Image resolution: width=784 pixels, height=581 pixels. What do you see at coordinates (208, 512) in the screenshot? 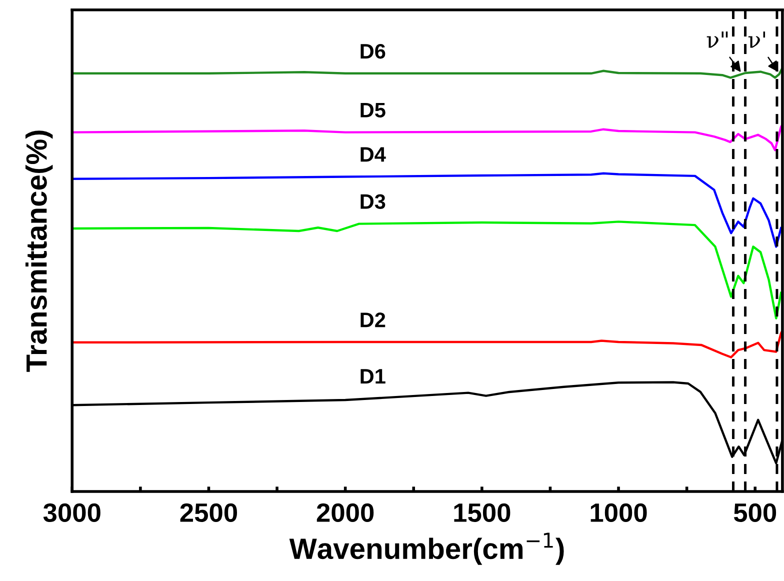
I see `x-tick-label: 2500` at bounding box center [208, 512].